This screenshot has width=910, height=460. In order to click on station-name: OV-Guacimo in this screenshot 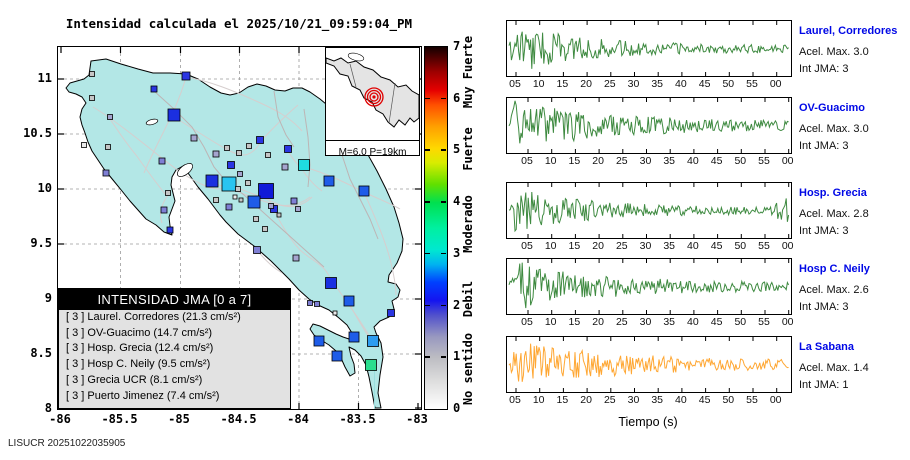, I will do `click(832, 108)`.